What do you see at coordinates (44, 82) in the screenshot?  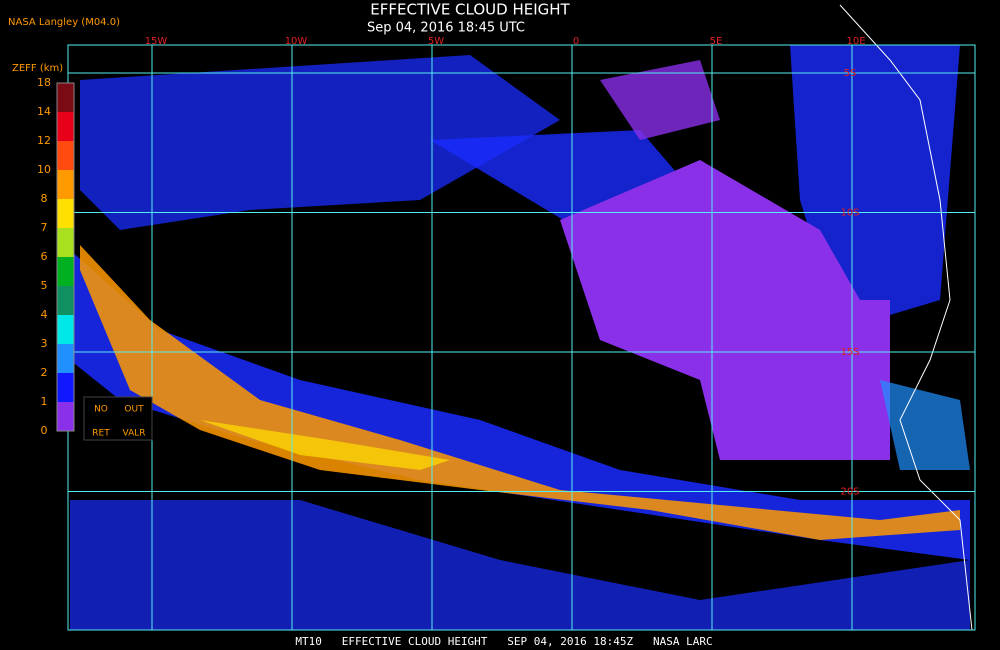 I see `legend-level: 18` at bounding box center [44, 82].